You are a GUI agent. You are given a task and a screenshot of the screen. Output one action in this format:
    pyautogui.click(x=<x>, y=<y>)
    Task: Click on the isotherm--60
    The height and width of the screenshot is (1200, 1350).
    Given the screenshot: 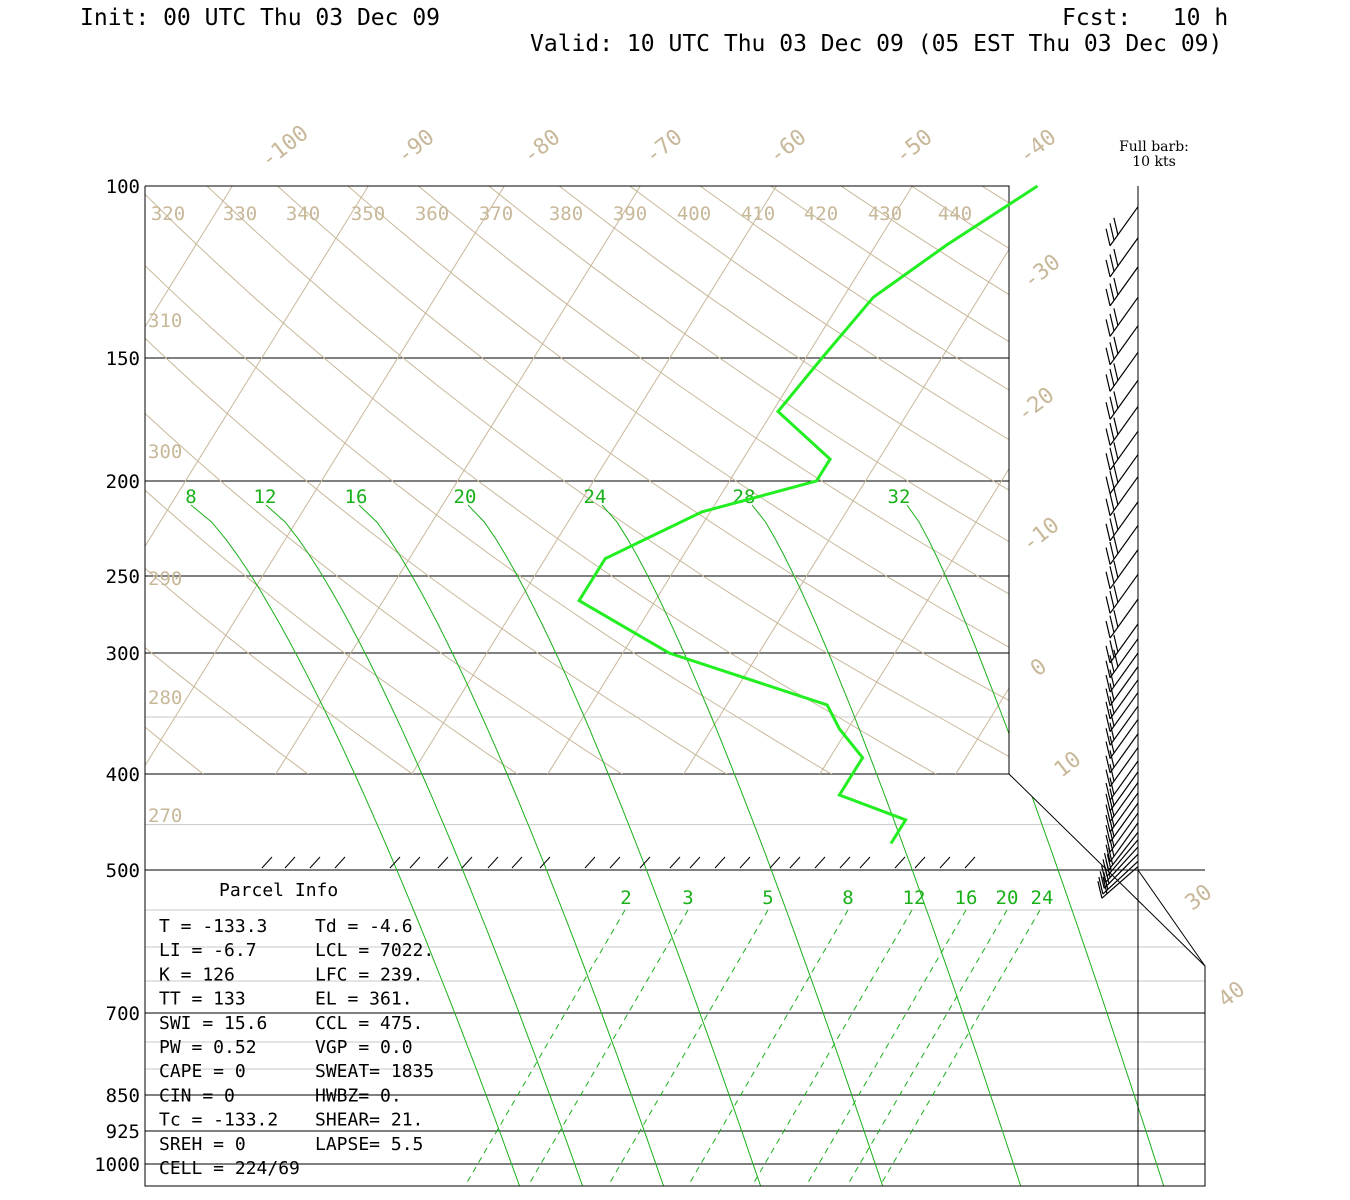 What is the action you would take?
    pyautogui.click(x=458, y=480)
    